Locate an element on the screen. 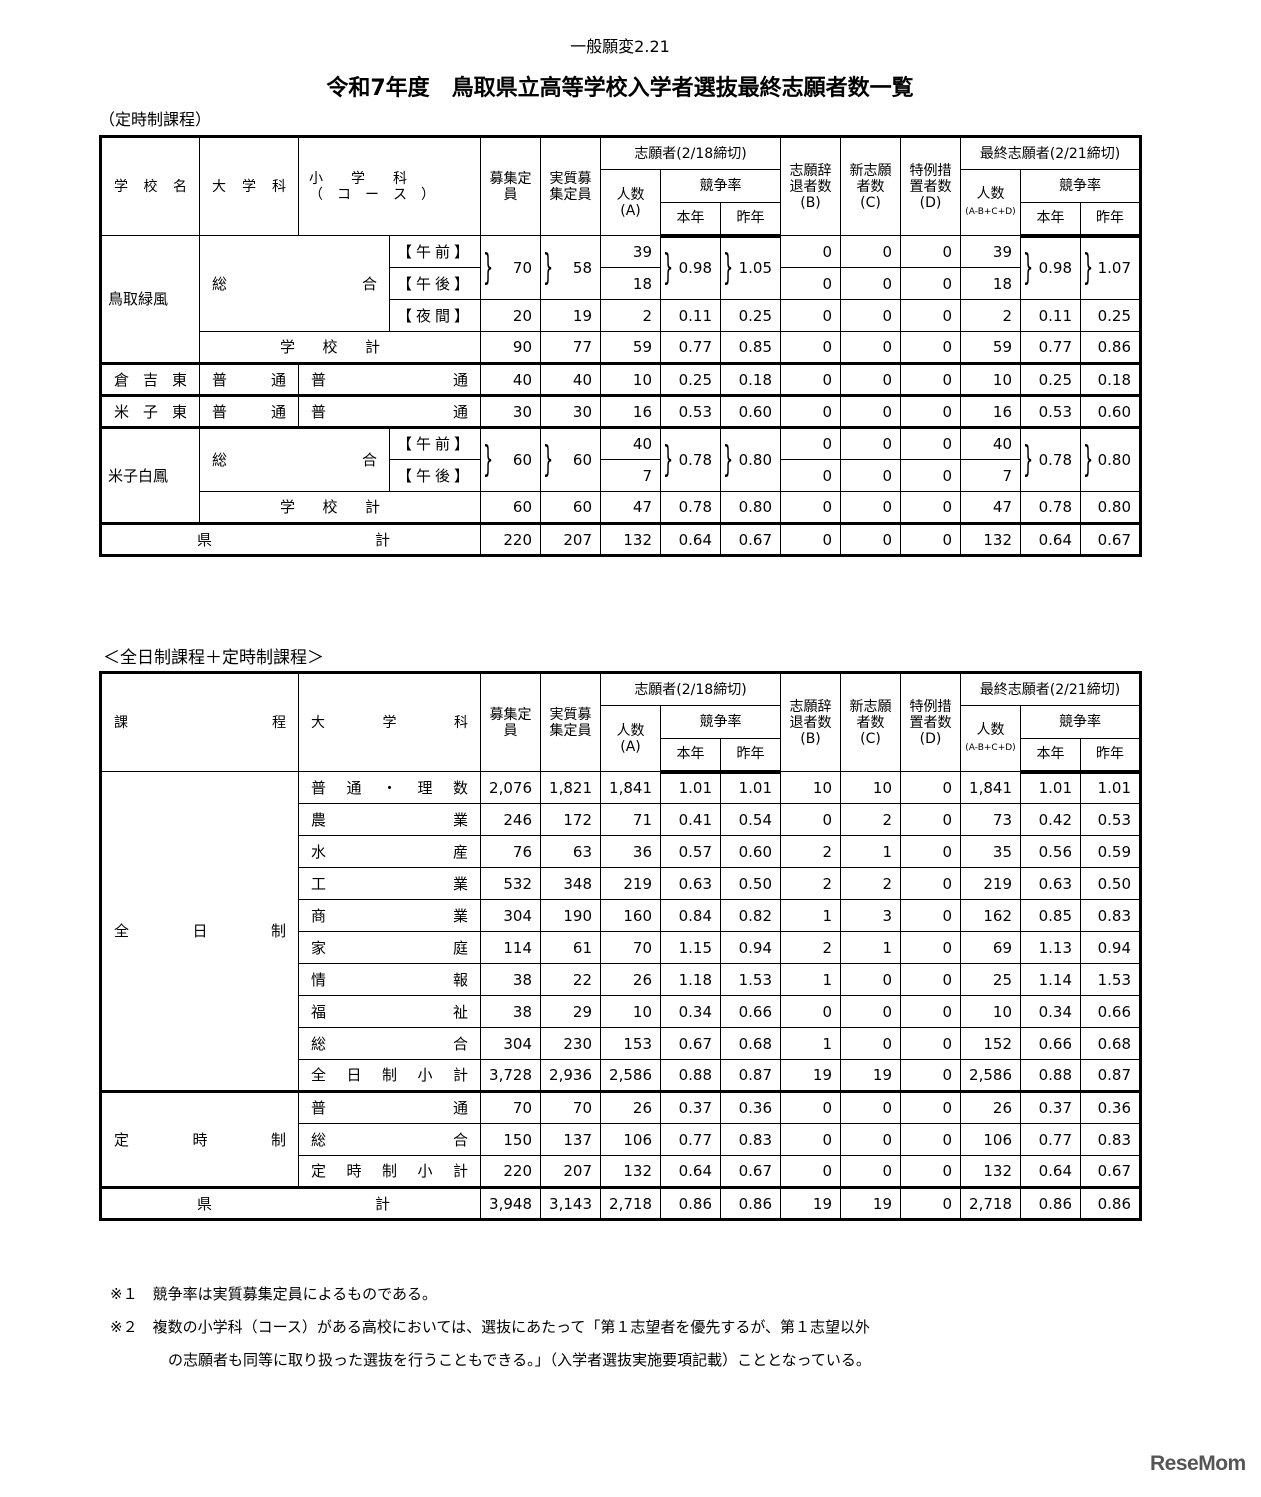 The image size is (1261, 1497). cell-final: 162 is located at coordinates (990, 915).